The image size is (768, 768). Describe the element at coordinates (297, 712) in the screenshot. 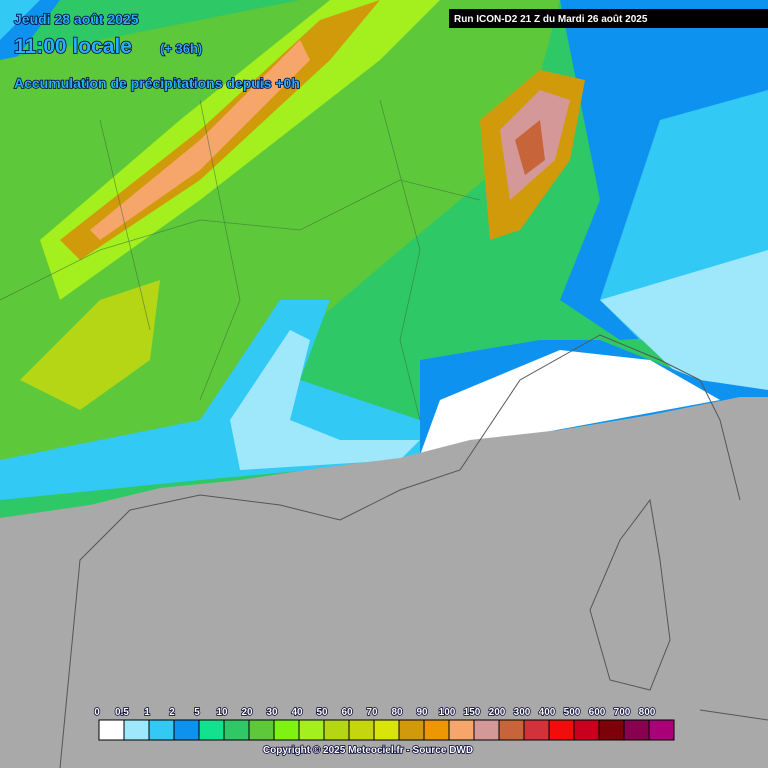

I see `legend-label: 40` at that location.